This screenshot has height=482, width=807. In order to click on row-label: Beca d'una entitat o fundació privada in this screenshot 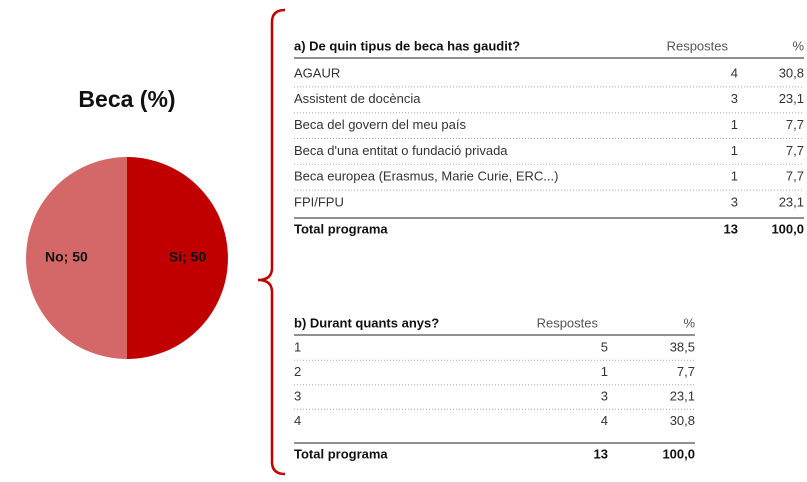, I will do `click(401, 150)`.